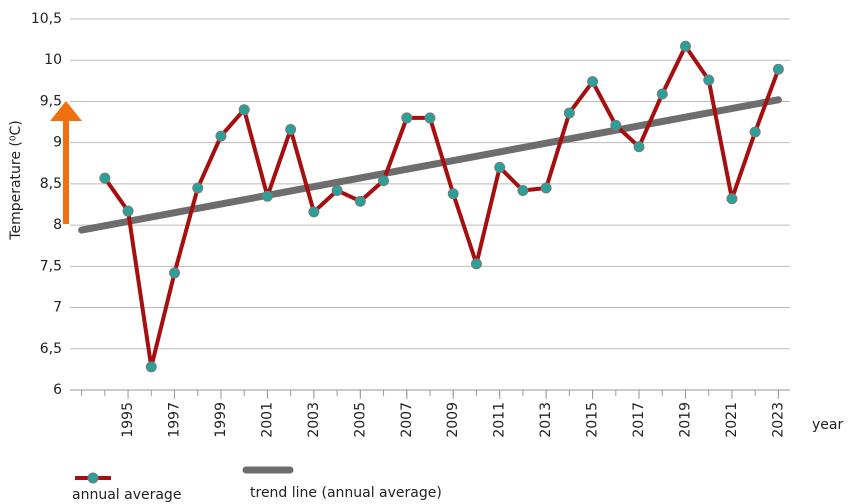 This screenshot has width=851, height=504. Describe the element at coordinates (267, 420) in the screenshot. I see `x-tick-label: 2001` at that location.